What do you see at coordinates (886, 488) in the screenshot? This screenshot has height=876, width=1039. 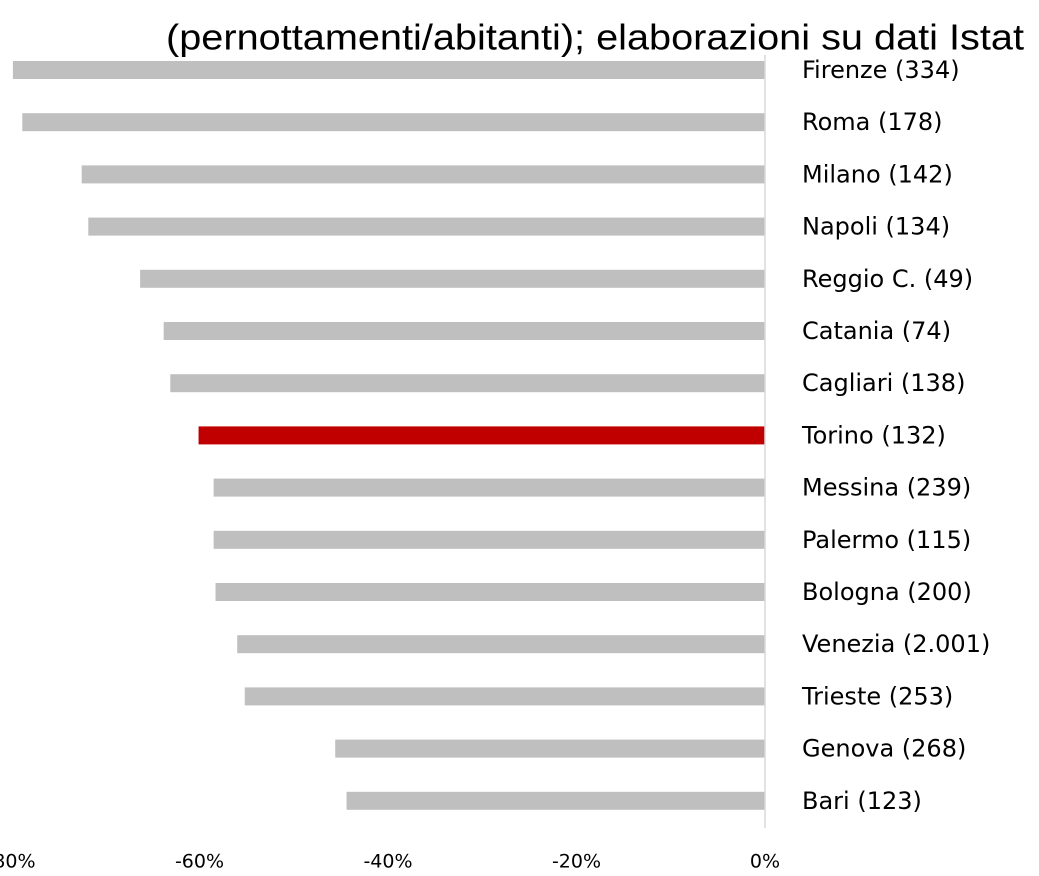 I see `category-label: Messina (239)` at bounding box center [886, 488].